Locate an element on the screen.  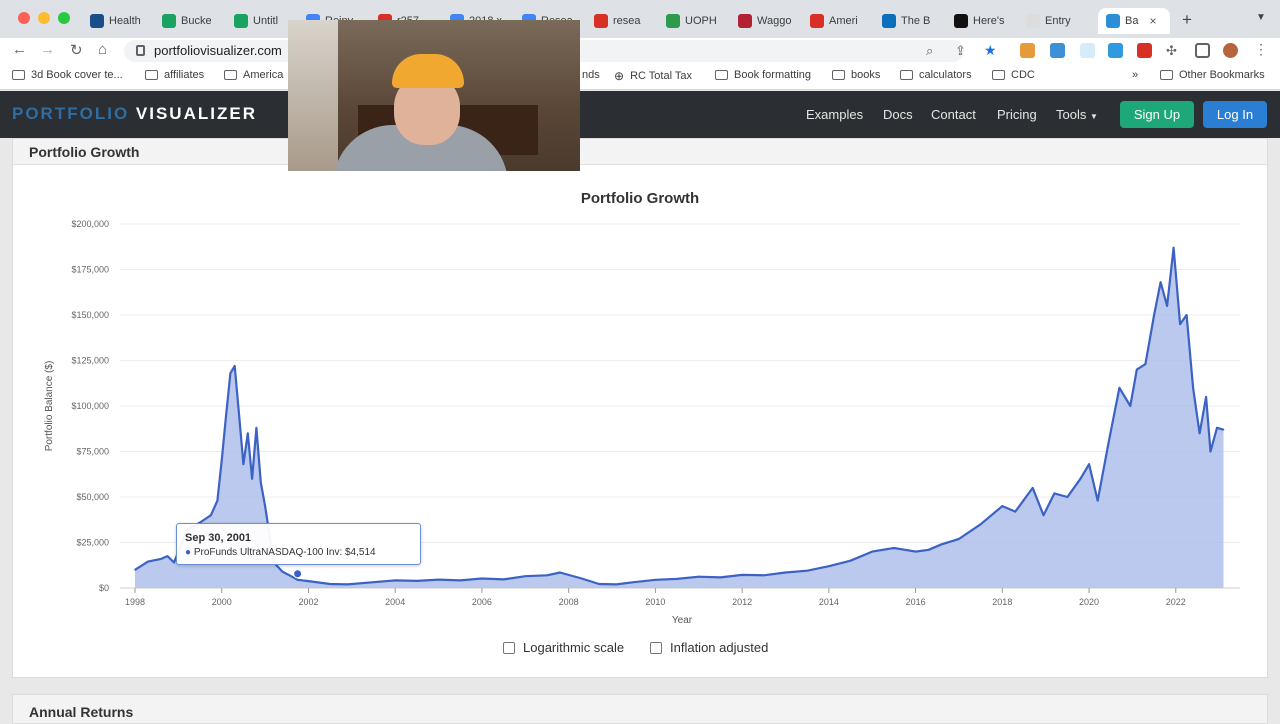
bookmark-star-icon: ★ is located at coordinates (990, 50).